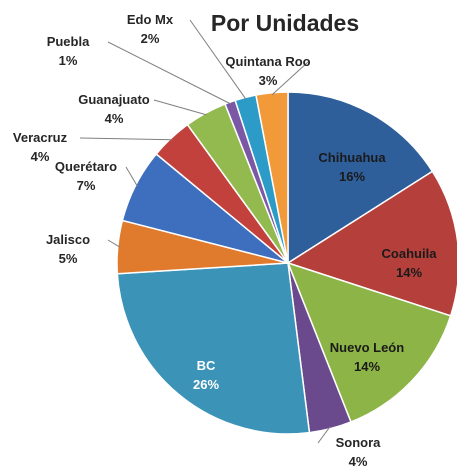  What do you see at coordinates (86, 166) in the screenshot?
I see `slice-label: Querétaro` at bounding box center [86, 166].